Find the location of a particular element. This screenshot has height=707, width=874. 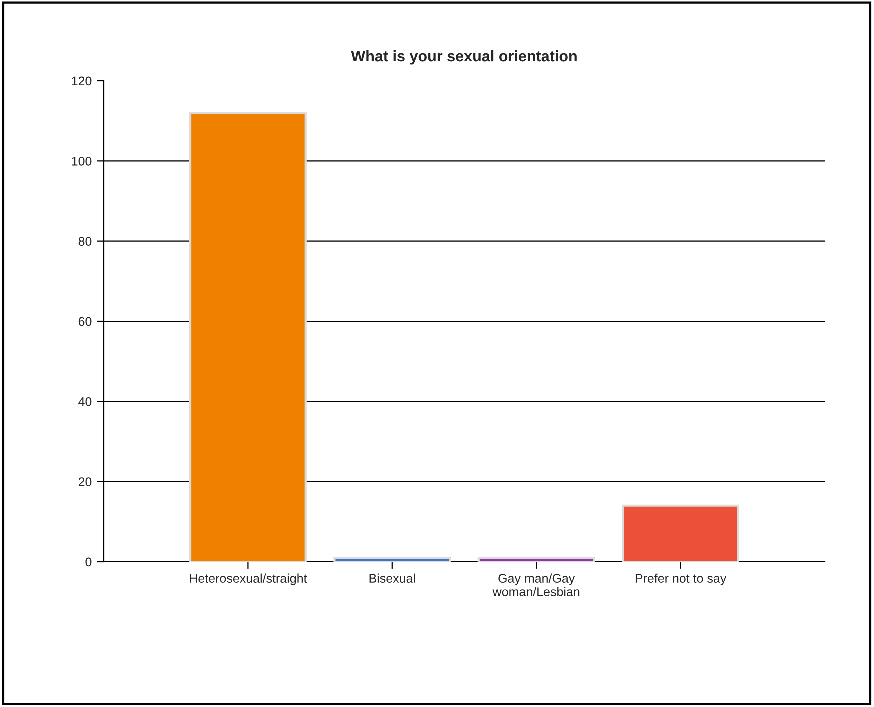

y-tick-label: 120 is located at coordinates (82, 81).